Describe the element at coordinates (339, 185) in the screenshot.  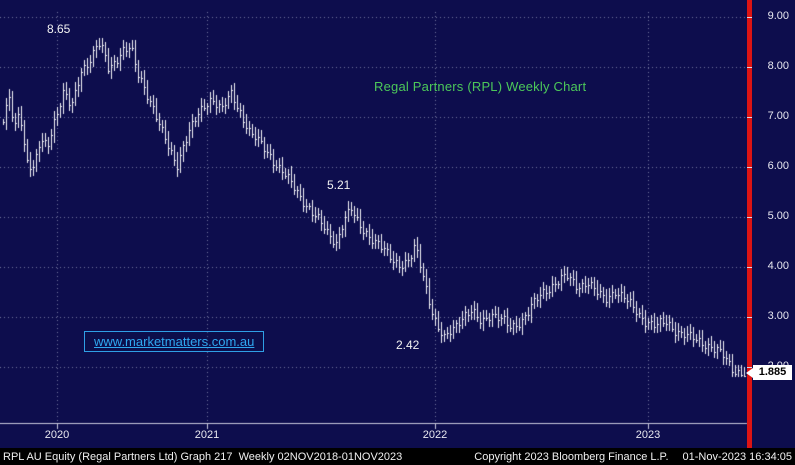
I see `price-annotation: 5.21` at that location.